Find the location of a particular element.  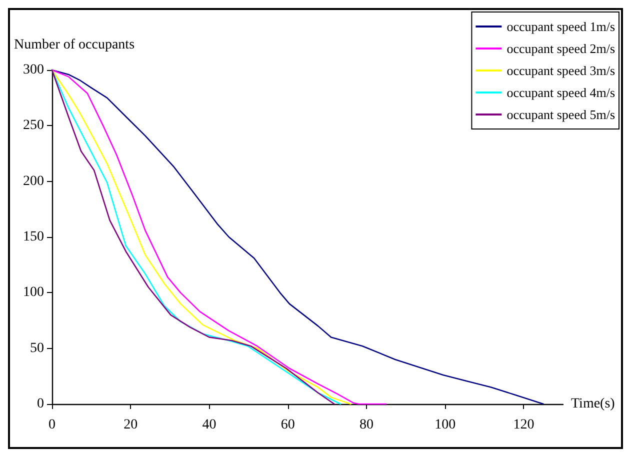

legend-label: occupant speed 4m/s is located at coordinates (561, 92).